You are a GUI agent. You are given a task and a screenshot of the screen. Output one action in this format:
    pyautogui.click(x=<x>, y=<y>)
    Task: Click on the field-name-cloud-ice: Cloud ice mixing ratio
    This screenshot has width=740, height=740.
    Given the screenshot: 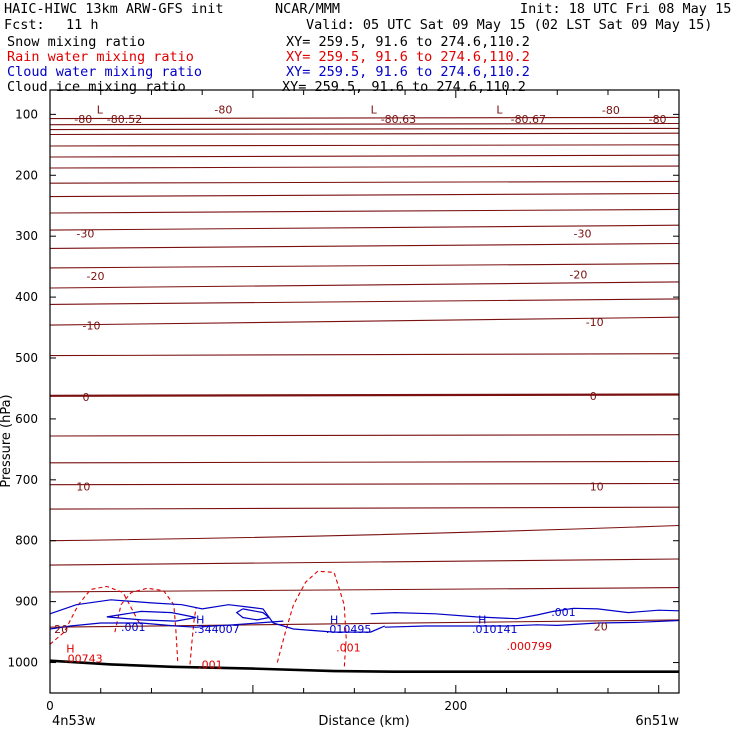 What is the action you would take?
    pyautogui.click(x=96, y=87)
    